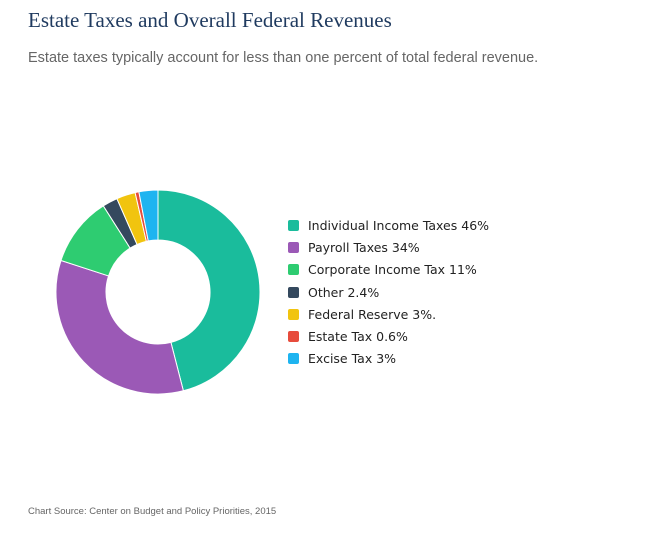  I want to click on legend-item-1: Payroll Taxes 34%, so click(388, 247).